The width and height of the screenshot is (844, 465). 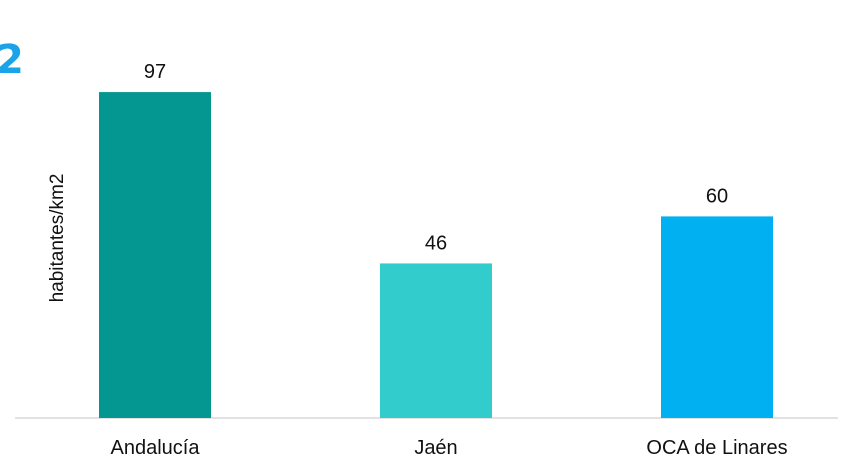 I want to click on y-axis-title: habitantes/km2, so click(x=57, y=238).